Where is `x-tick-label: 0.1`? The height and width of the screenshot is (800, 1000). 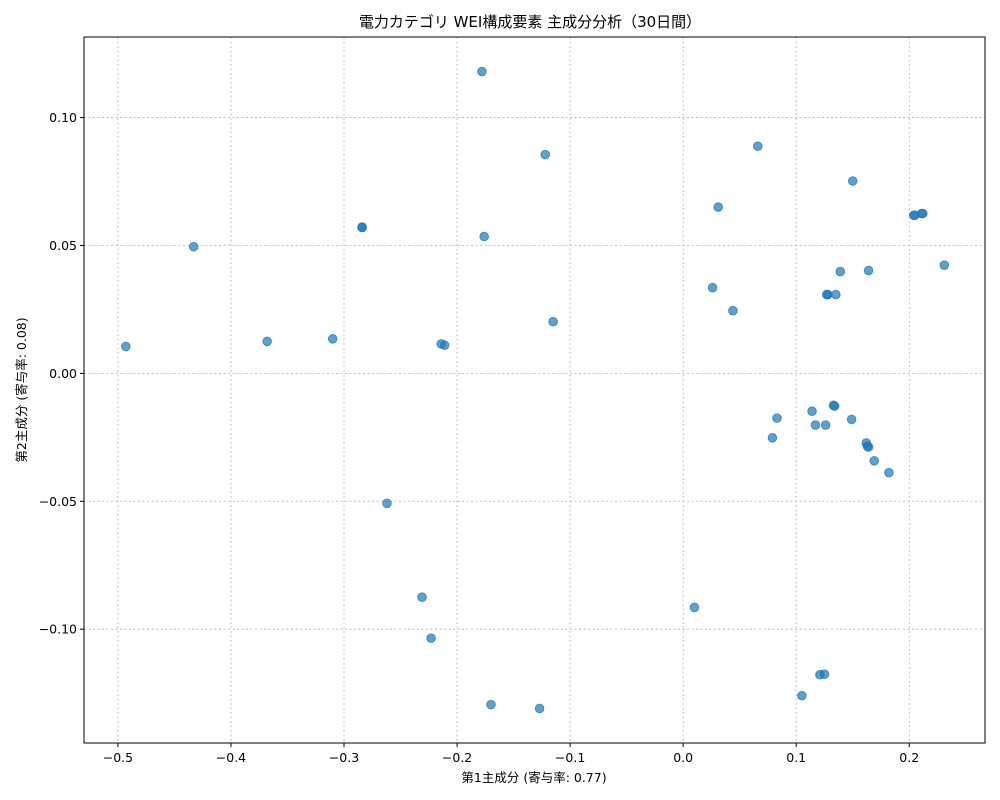 x-tick-label: 0.1 is located at coordinates (796, 757).